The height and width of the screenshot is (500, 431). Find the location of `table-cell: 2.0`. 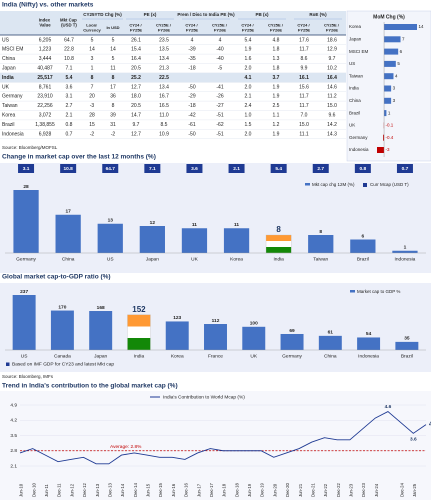

table-cell: 2.0 is located at coordinates (248, 134).